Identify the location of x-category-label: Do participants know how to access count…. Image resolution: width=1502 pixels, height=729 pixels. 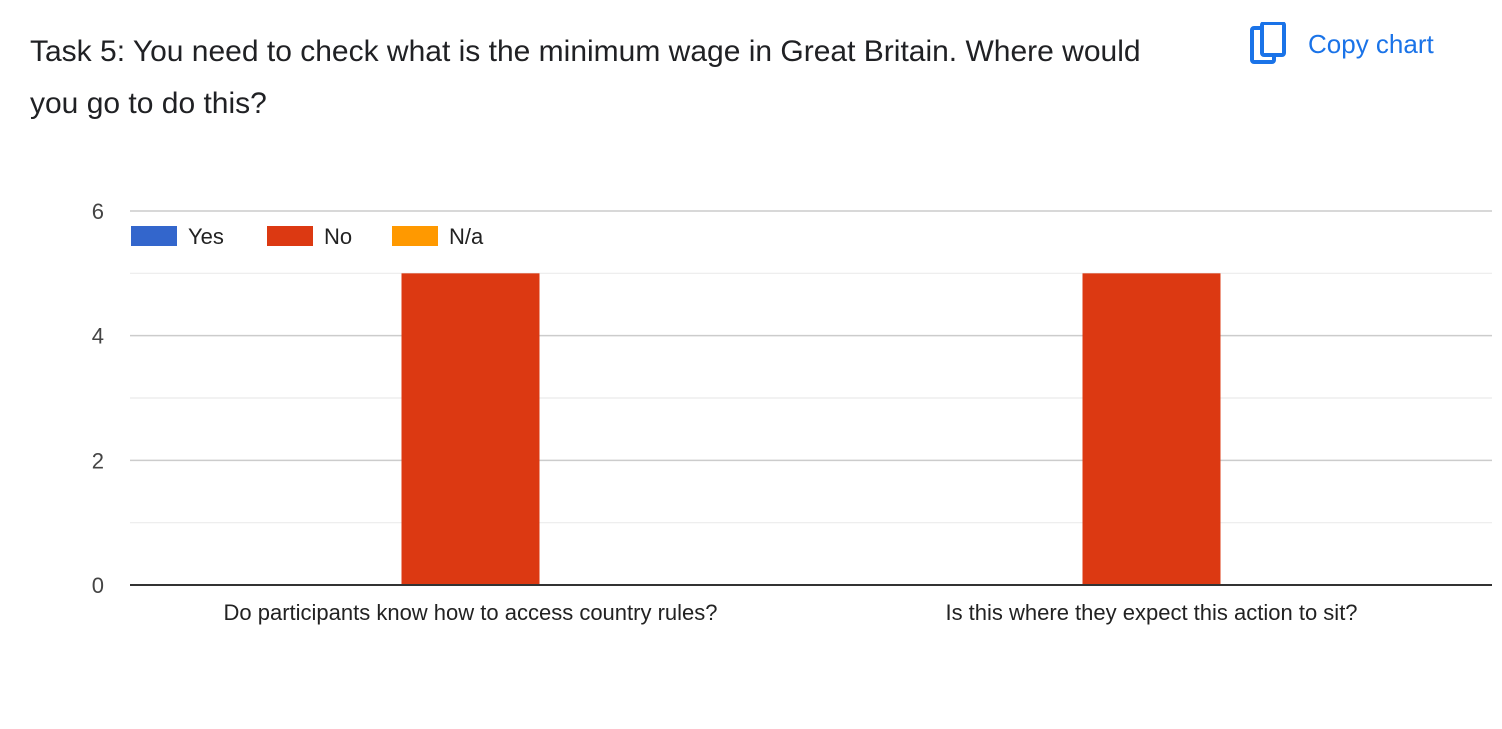
(470, 612).